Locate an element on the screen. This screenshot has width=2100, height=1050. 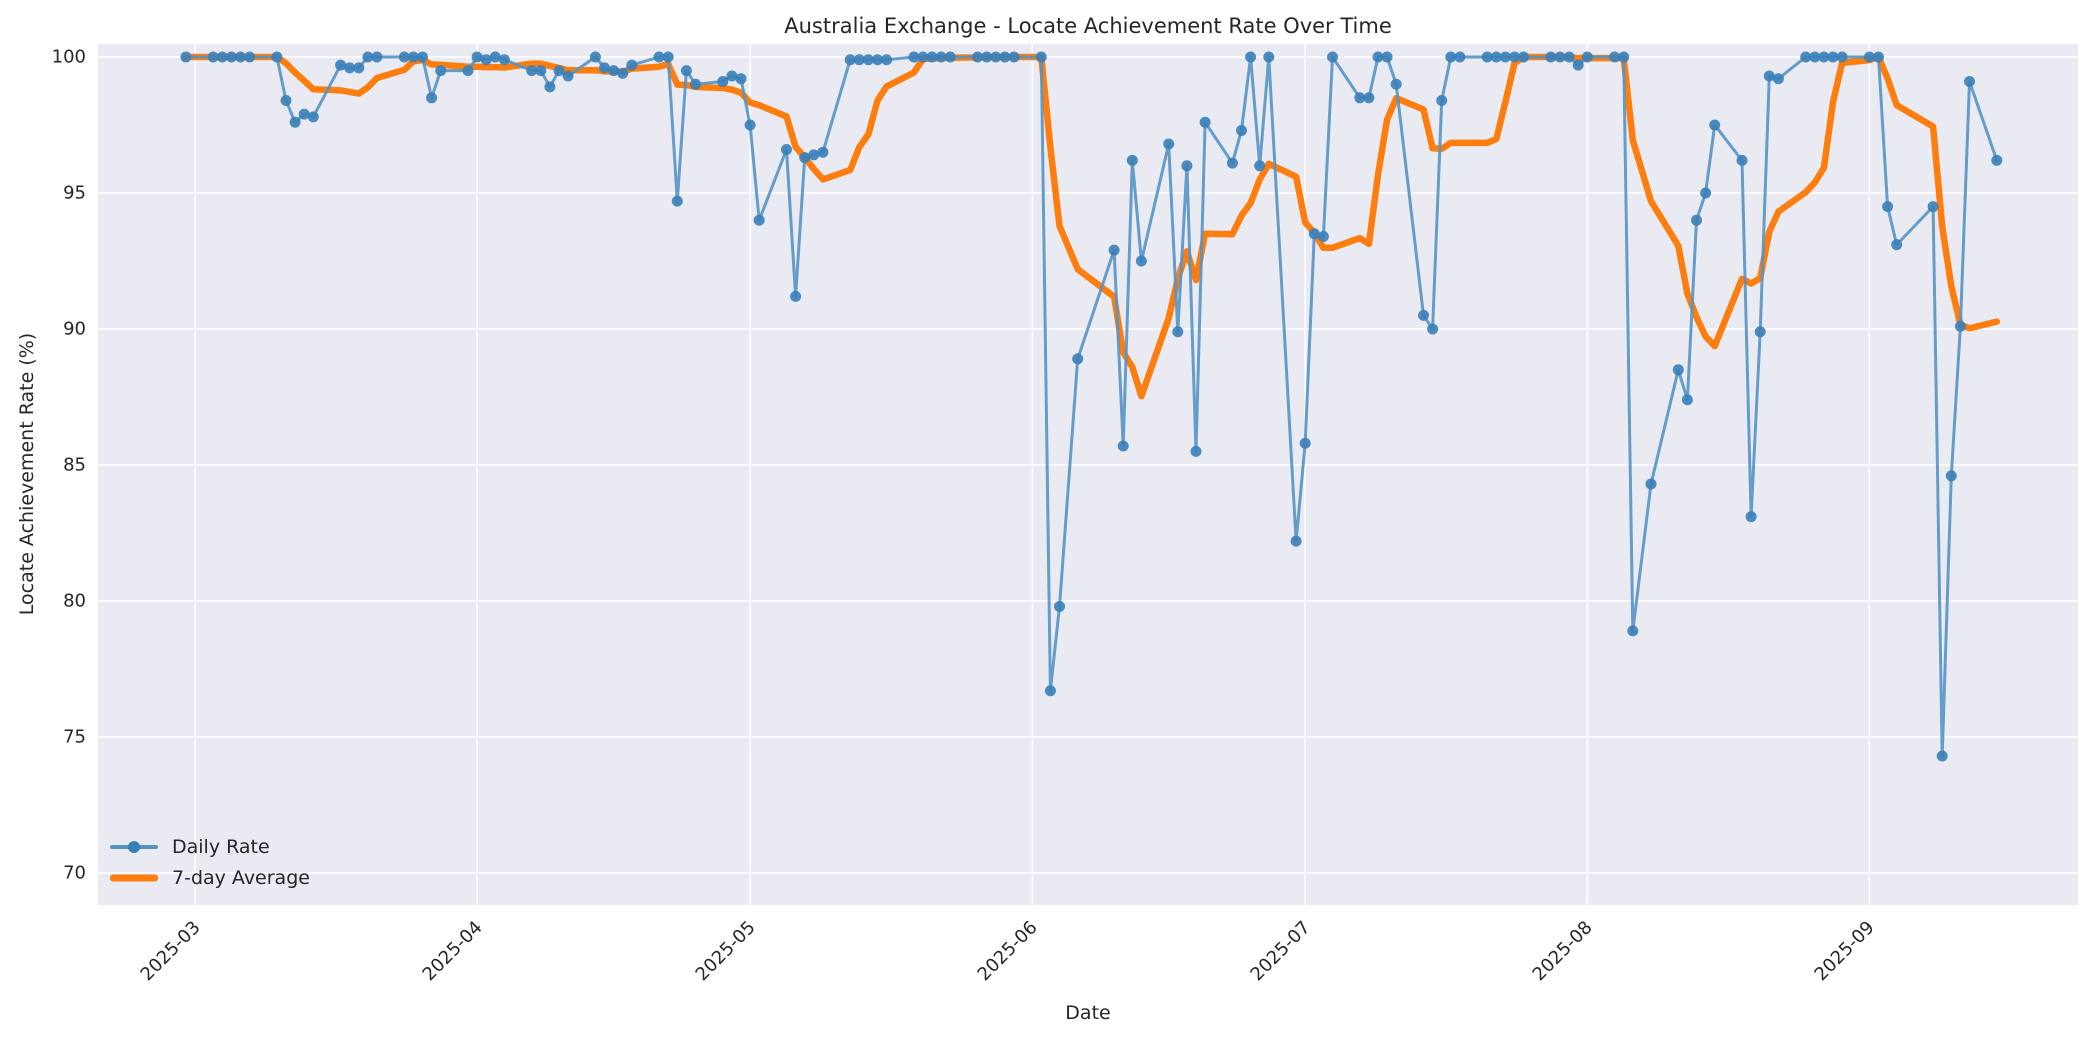
y-tick-label: 90 is located at coordinates (74, 329).